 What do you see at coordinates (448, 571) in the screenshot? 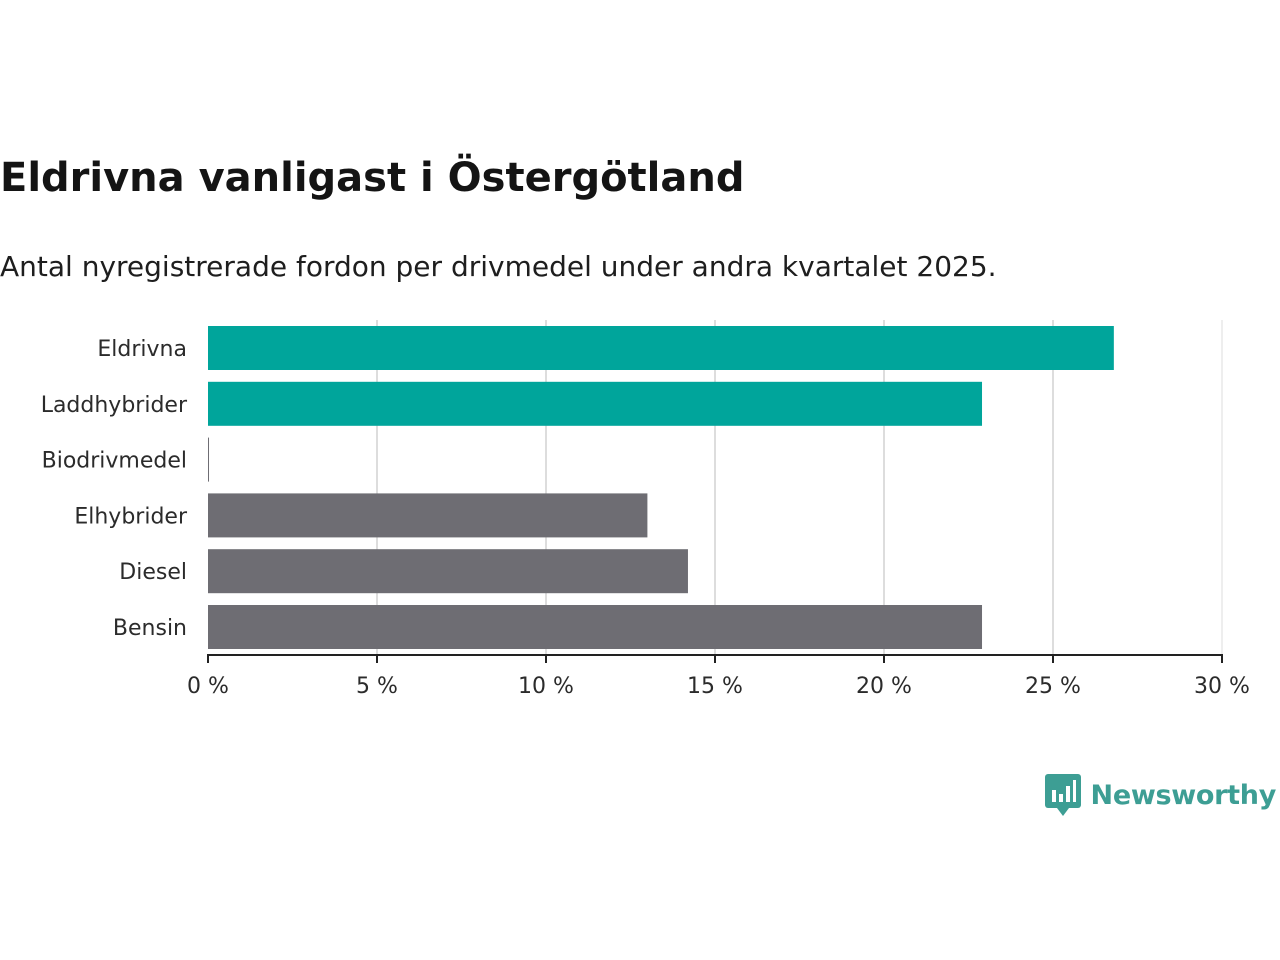
I see `bar-diesel` at bounding box center [448, 571].